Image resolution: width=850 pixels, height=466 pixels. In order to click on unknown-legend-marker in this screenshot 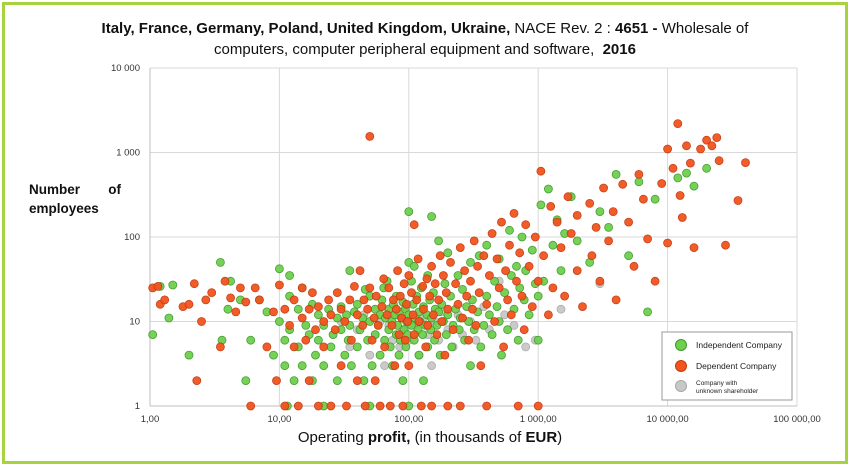, I will do `click(681, 386)`.